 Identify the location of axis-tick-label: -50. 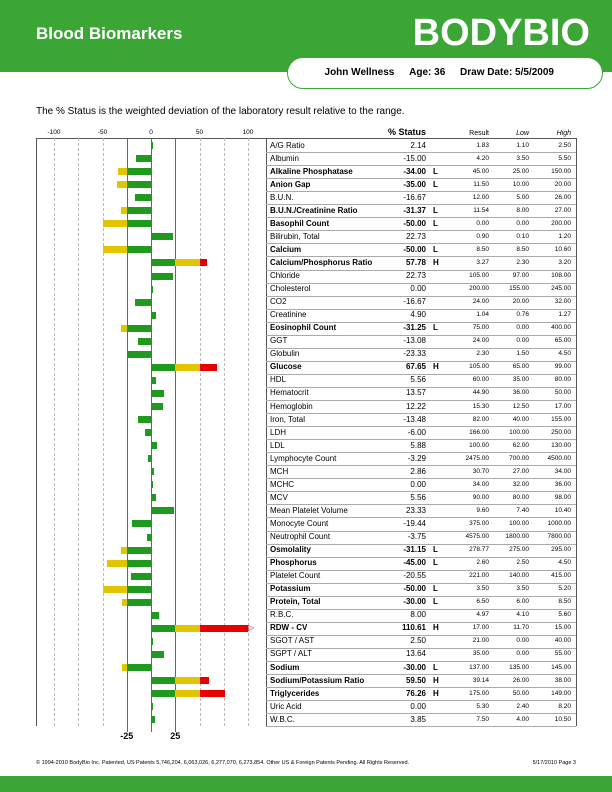
(102, 132).